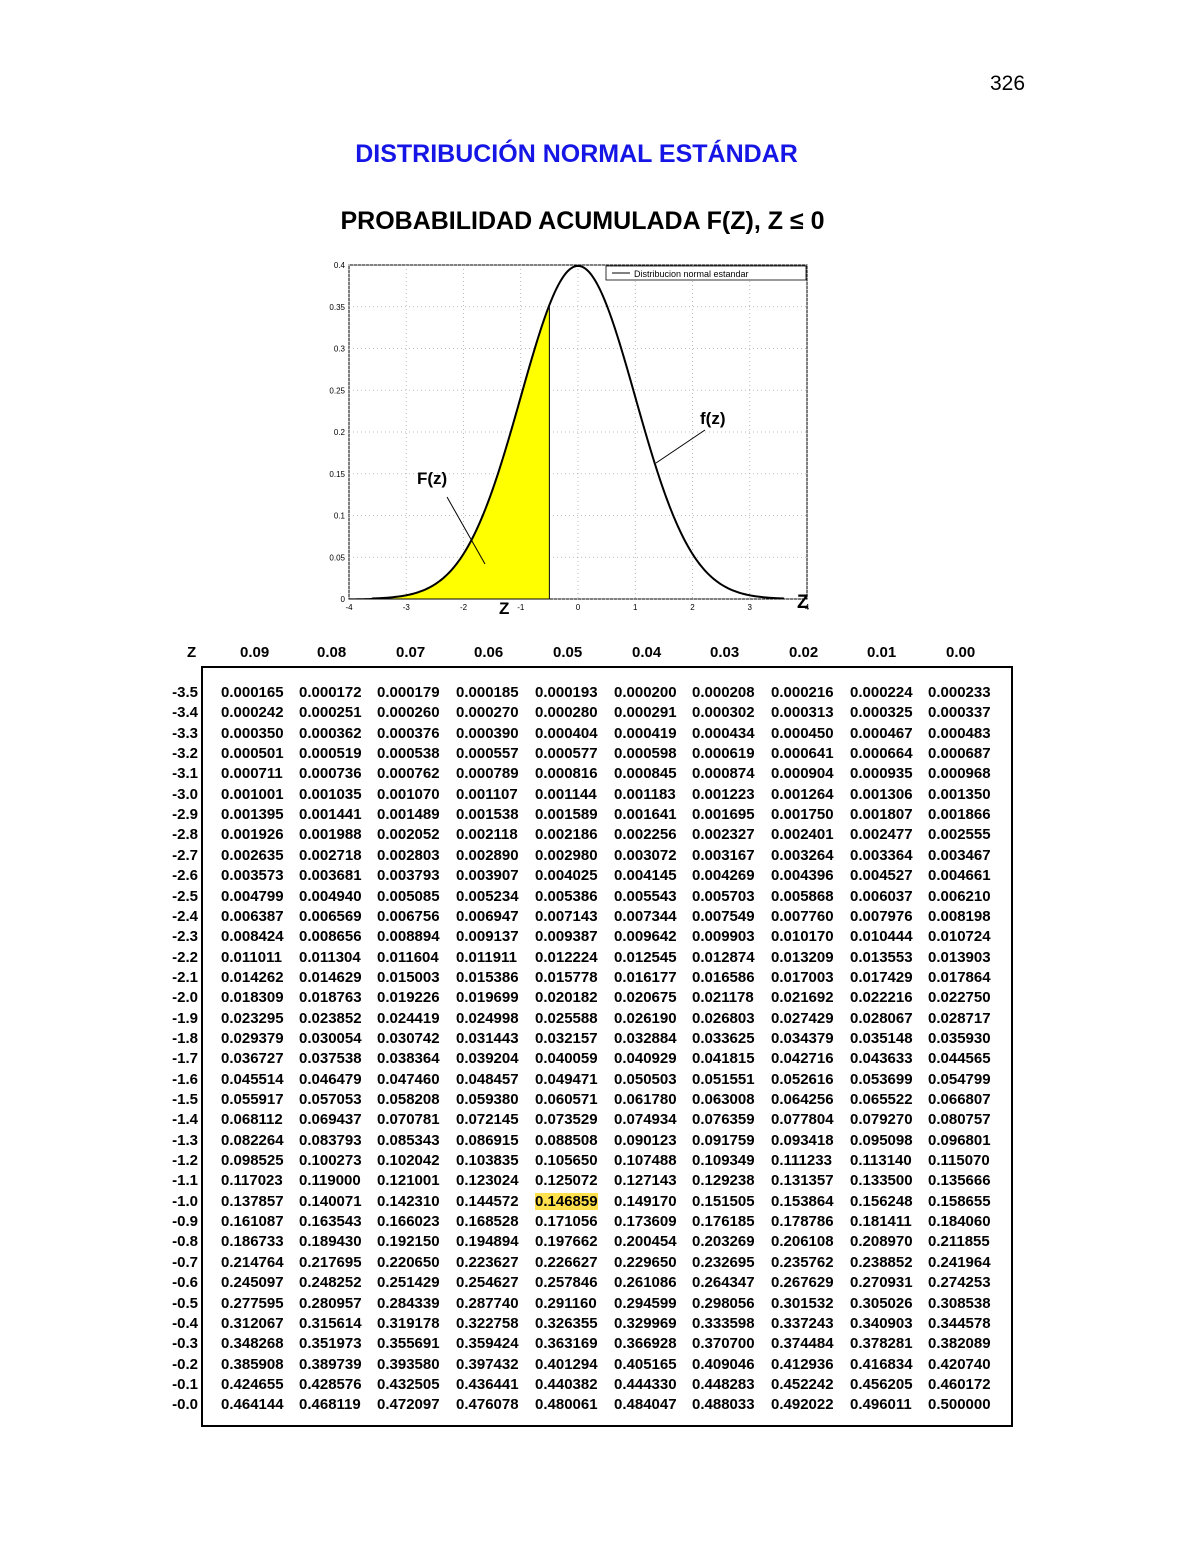  I want to click on table-cell: 0.315614, so click(330, 1323).